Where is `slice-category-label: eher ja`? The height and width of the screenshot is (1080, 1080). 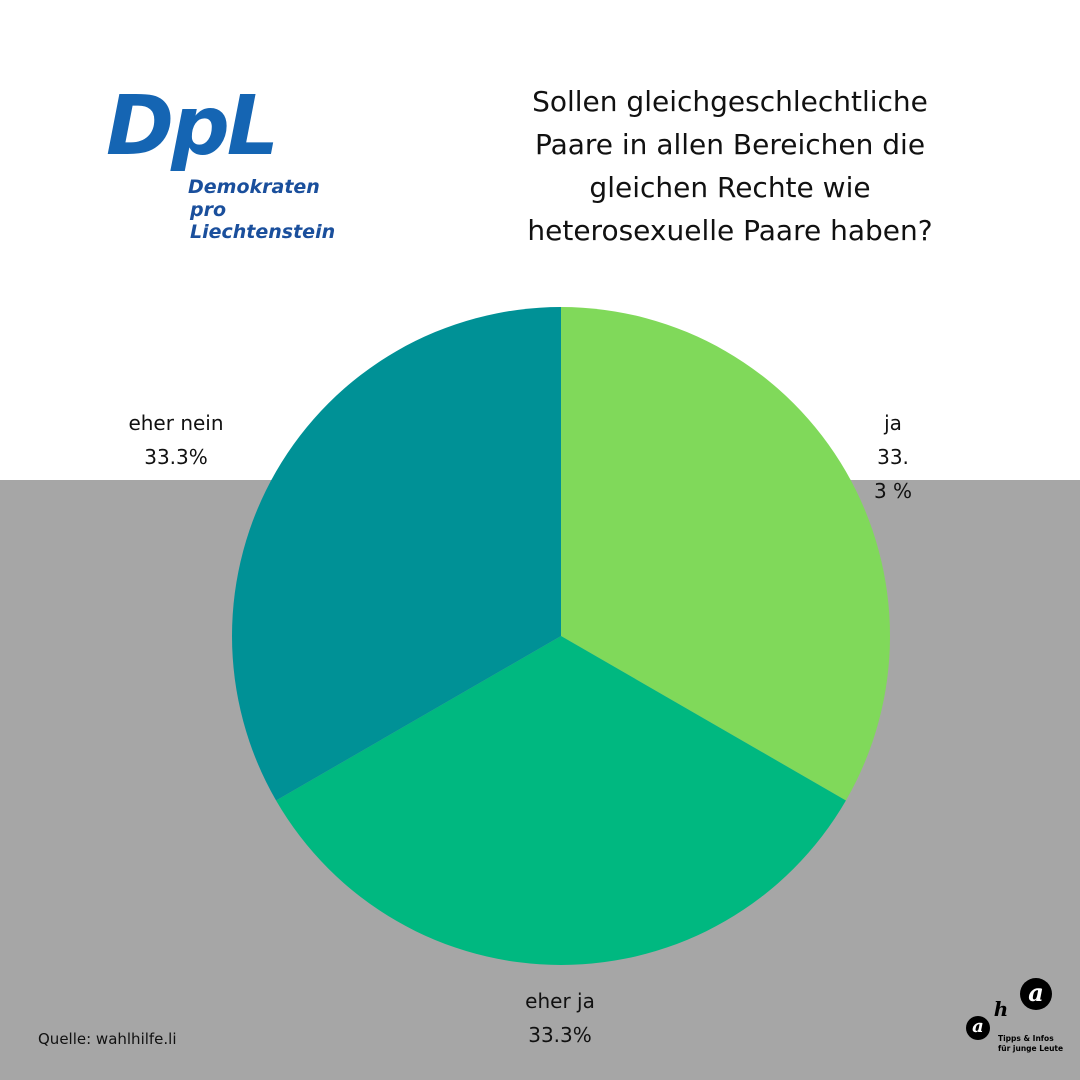
slice-category-label: eher ja is located at coordinates (560, 1001).